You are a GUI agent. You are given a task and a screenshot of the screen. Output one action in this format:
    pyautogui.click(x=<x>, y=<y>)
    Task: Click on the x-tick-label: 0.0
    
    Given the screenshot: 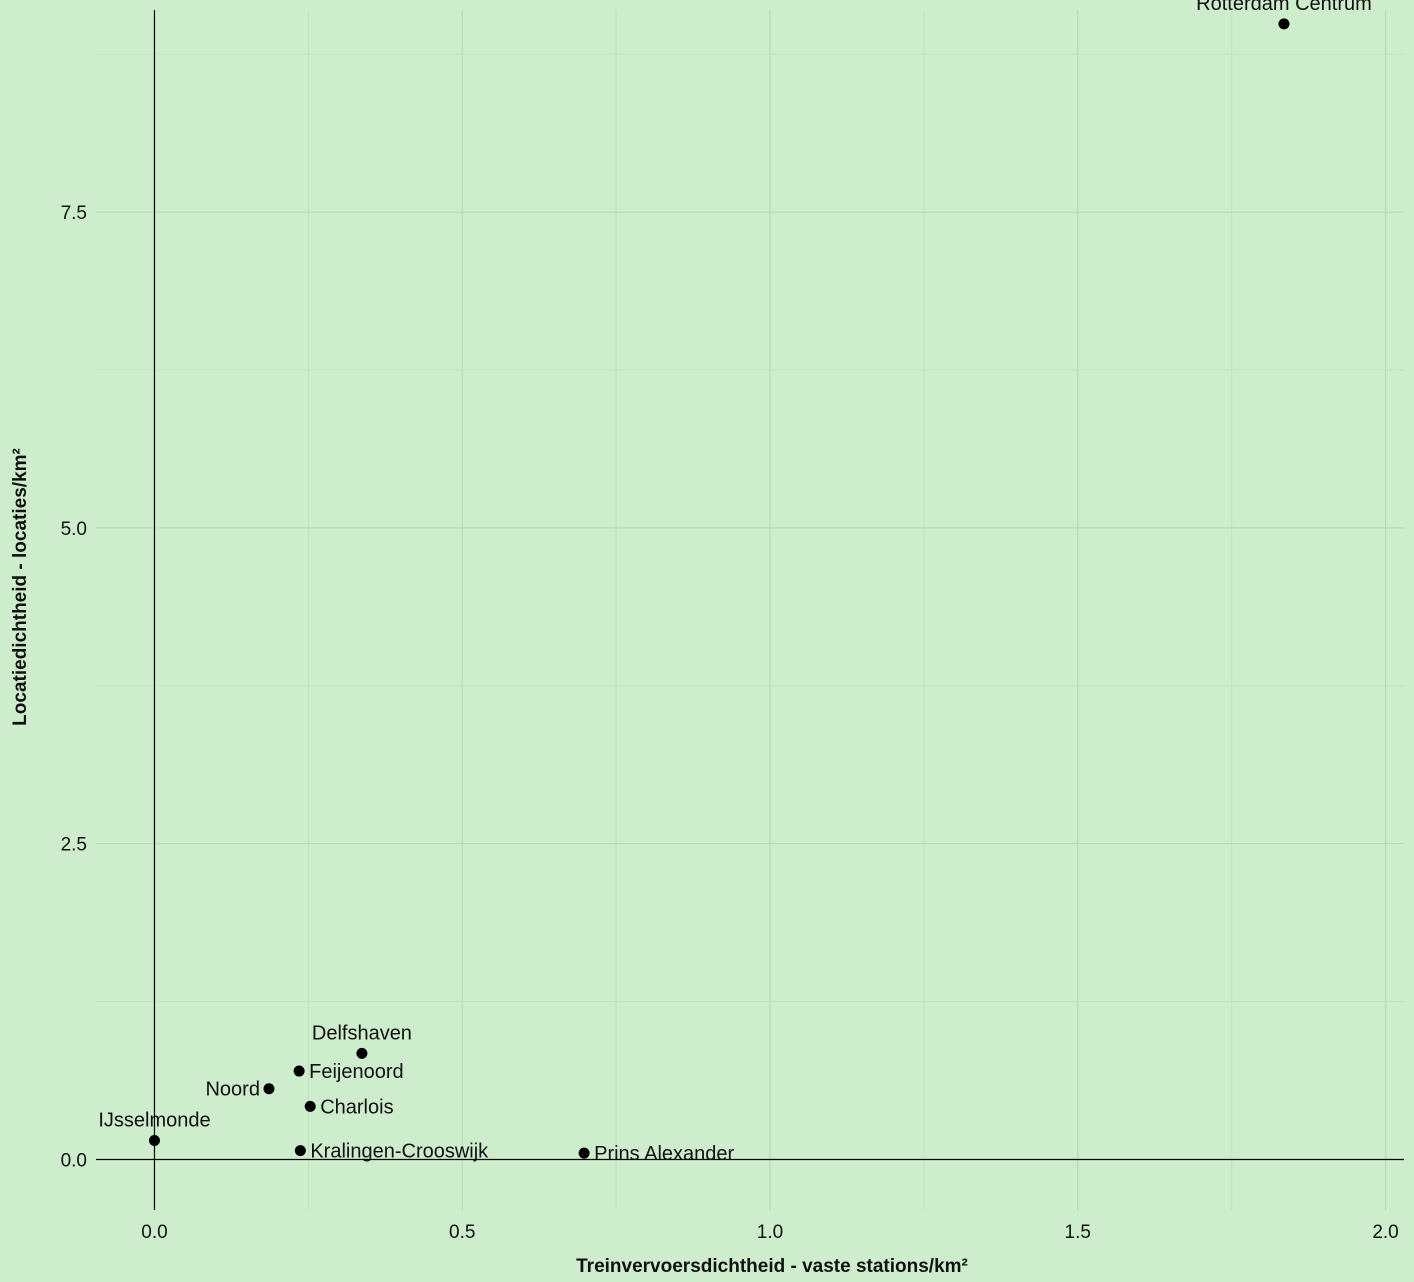 What is the action you would take?
    pyautogui.click(x=154, y=1232)
    